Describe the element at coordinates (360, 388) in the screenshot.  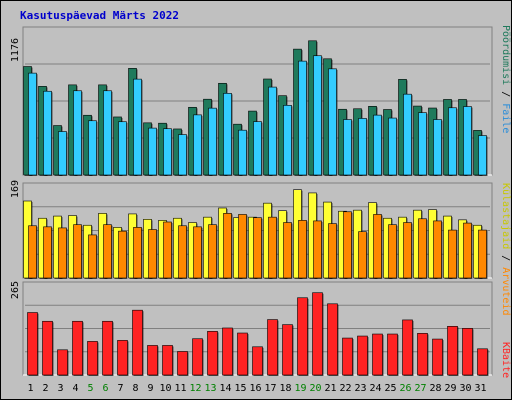
I see `x-tick-label-23: 23` at that location.